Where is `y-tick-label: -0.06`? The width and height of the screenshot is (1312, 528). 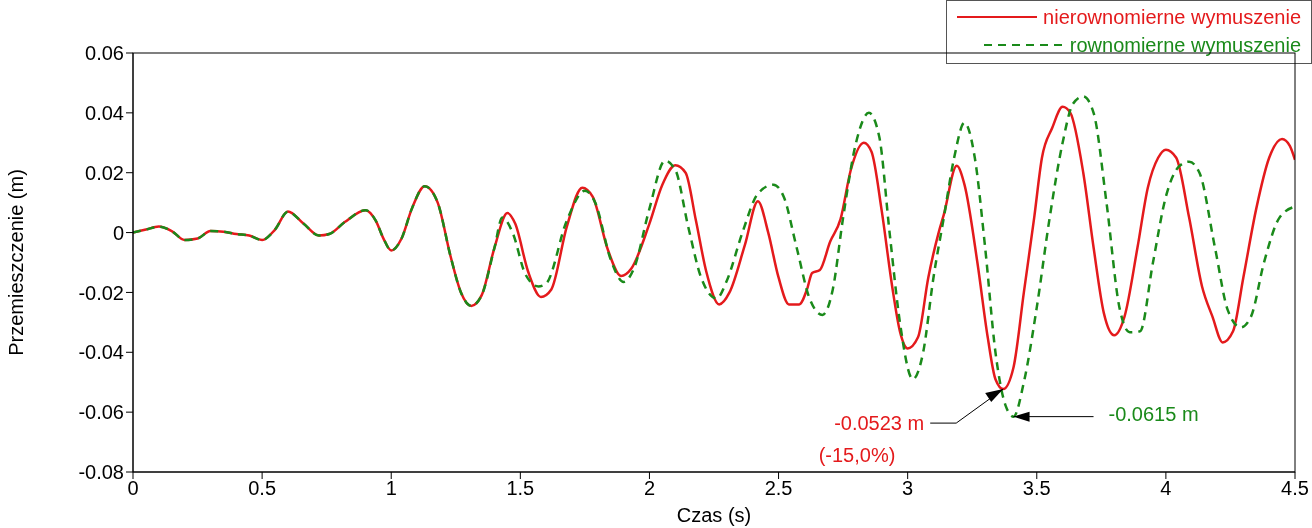 y-tick-label: -0.06 is located at coordinates (101, 412).